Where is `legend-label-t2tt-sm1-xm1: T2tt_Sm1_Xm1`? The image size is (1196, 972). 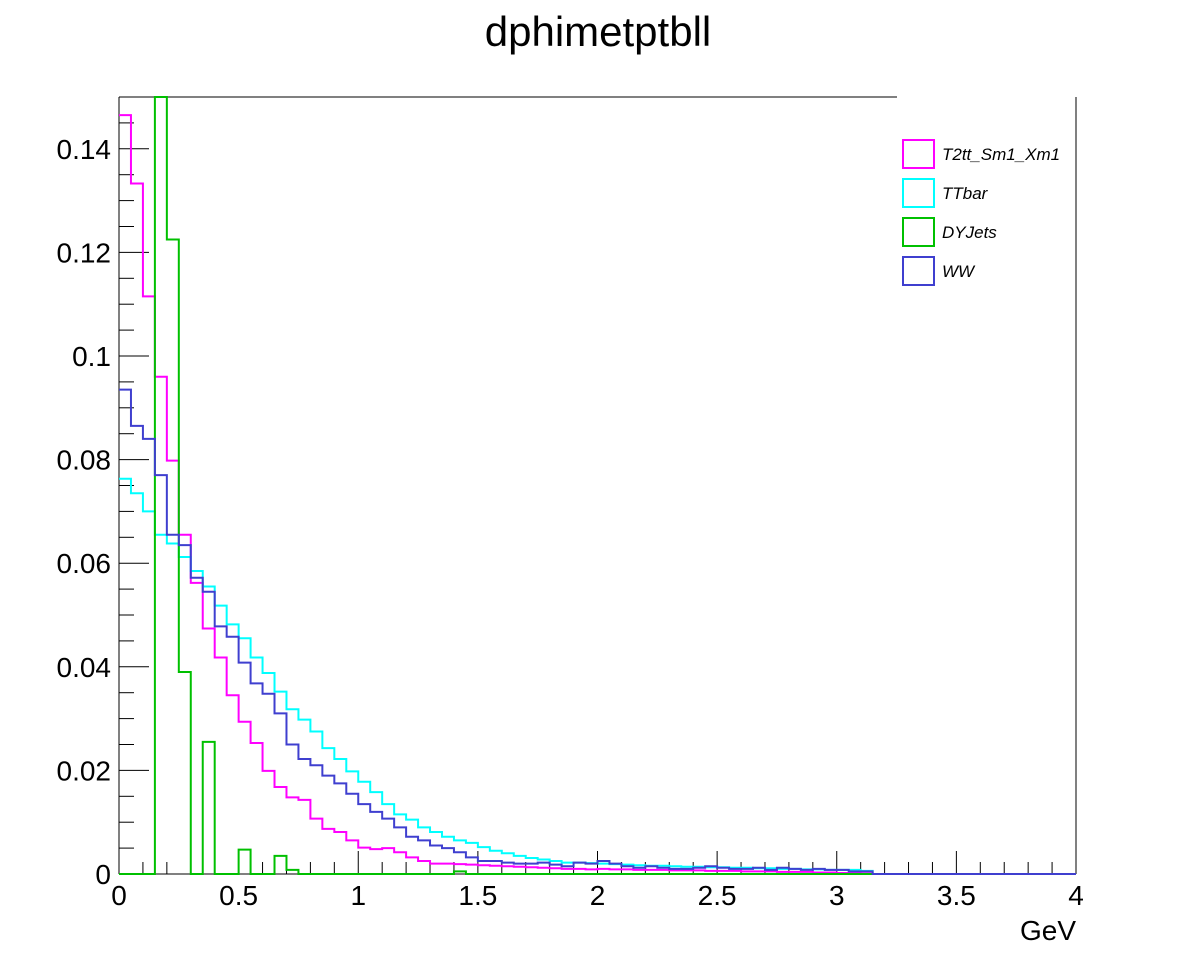 legend-label-t2tt-sm1-xm1: T2tt_Sm1_Xm1 is located at coordinates (1001, 154).